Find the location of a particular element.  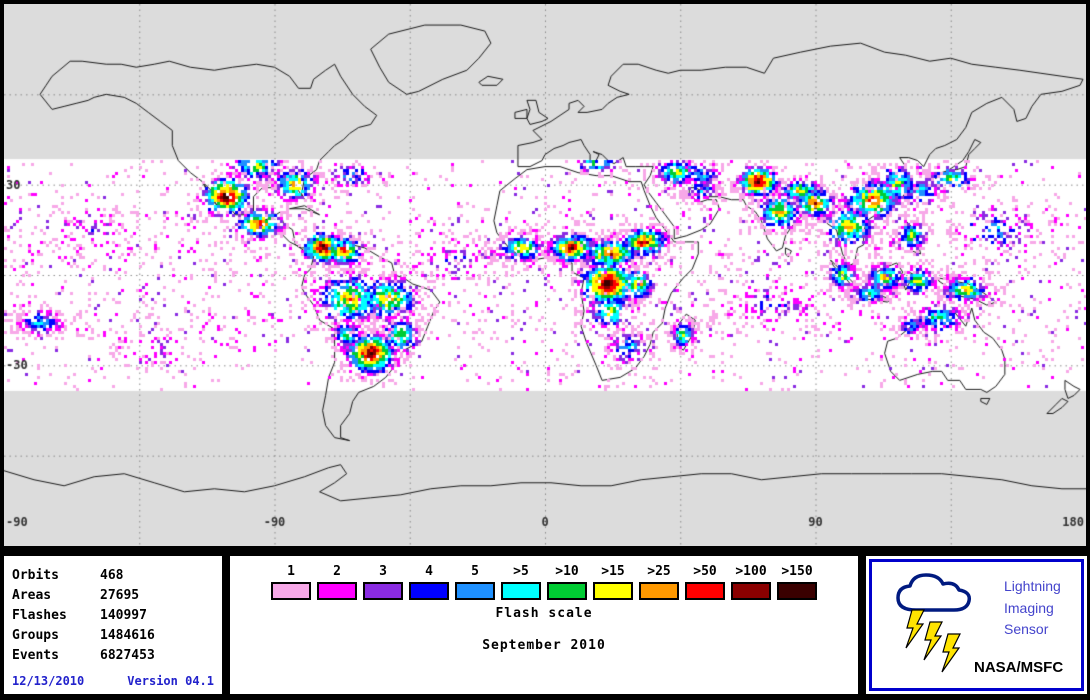

legend-label: 2 is located at coordinates (337, 571).